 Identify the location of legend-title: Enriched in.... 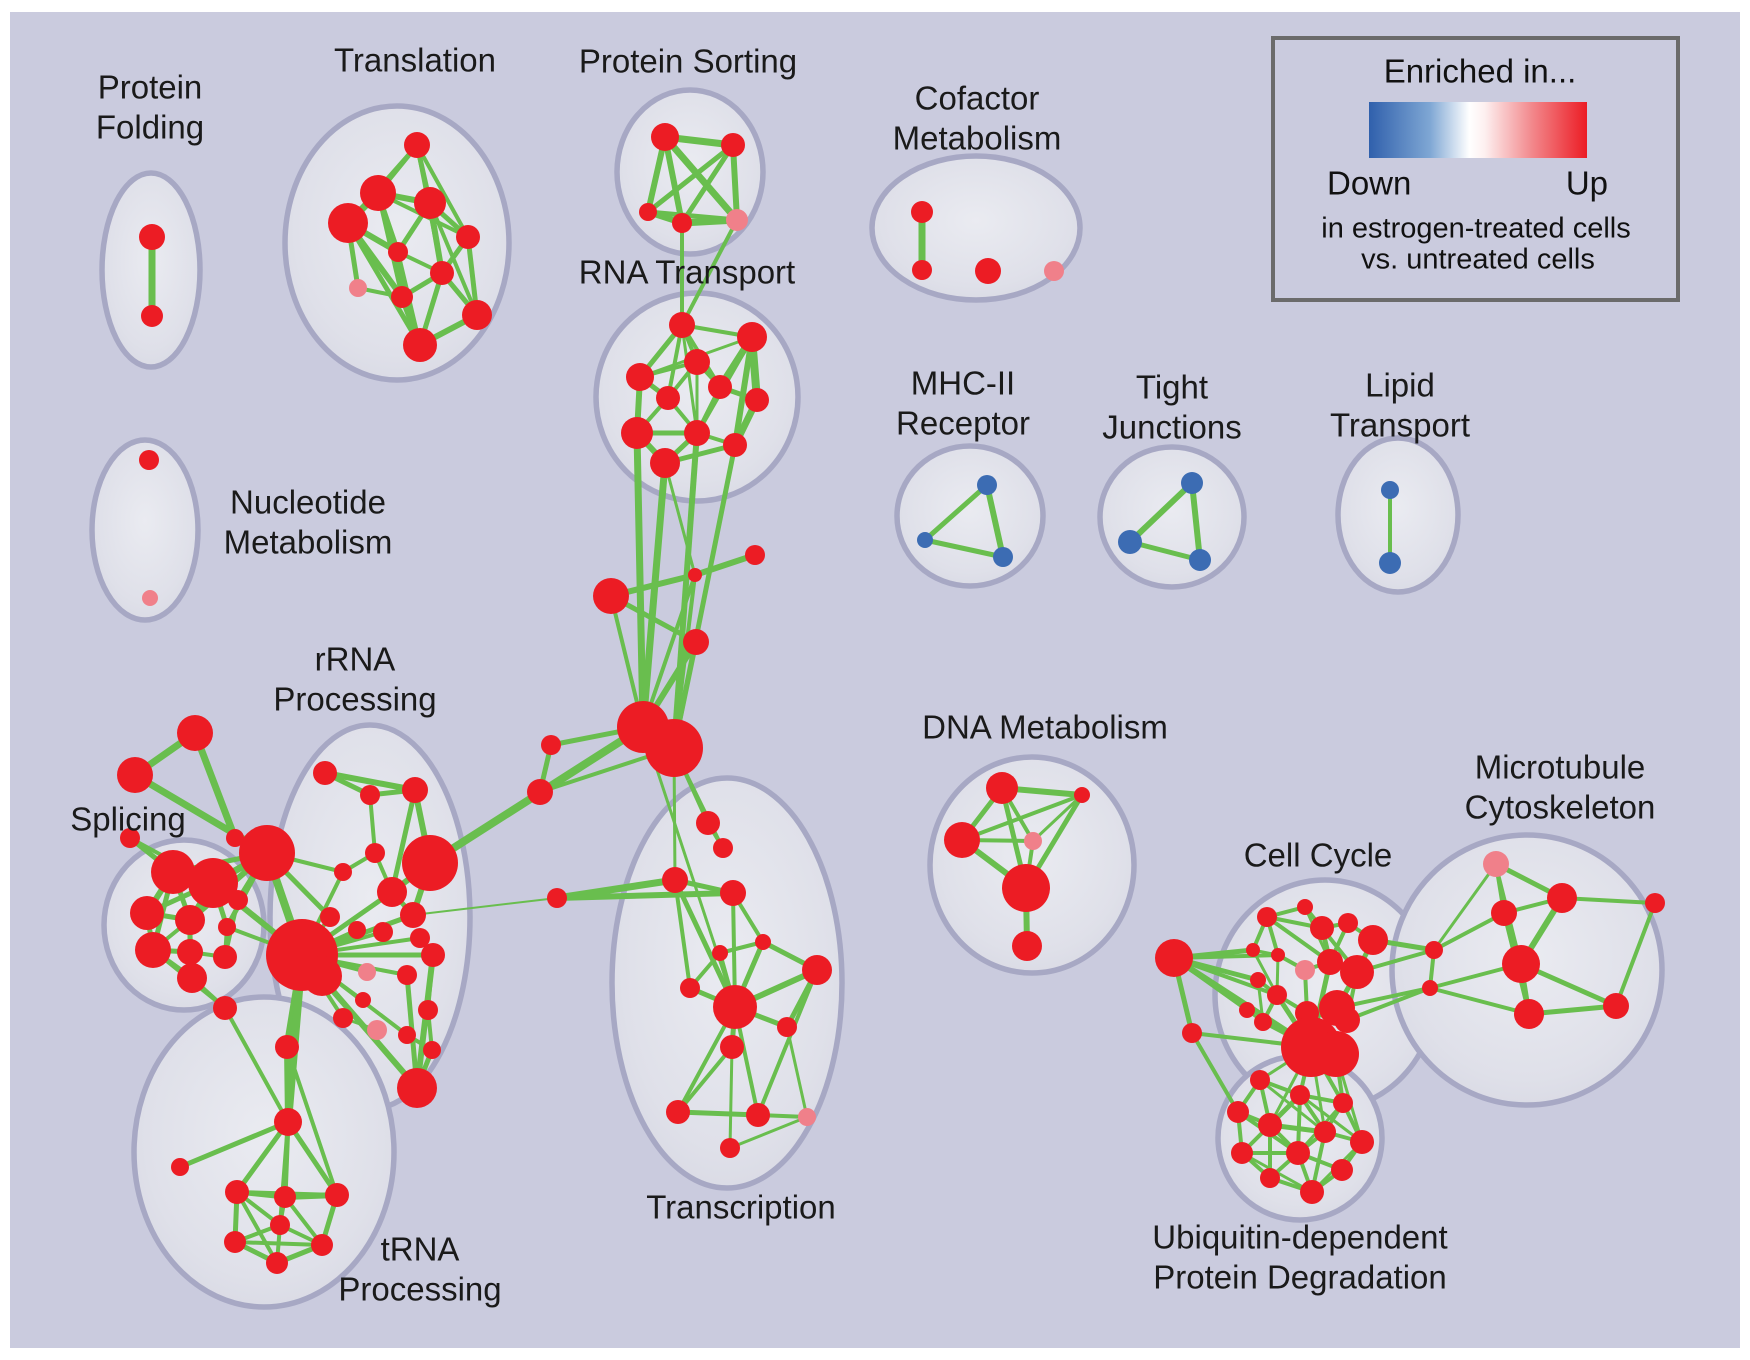
(1480, 71).